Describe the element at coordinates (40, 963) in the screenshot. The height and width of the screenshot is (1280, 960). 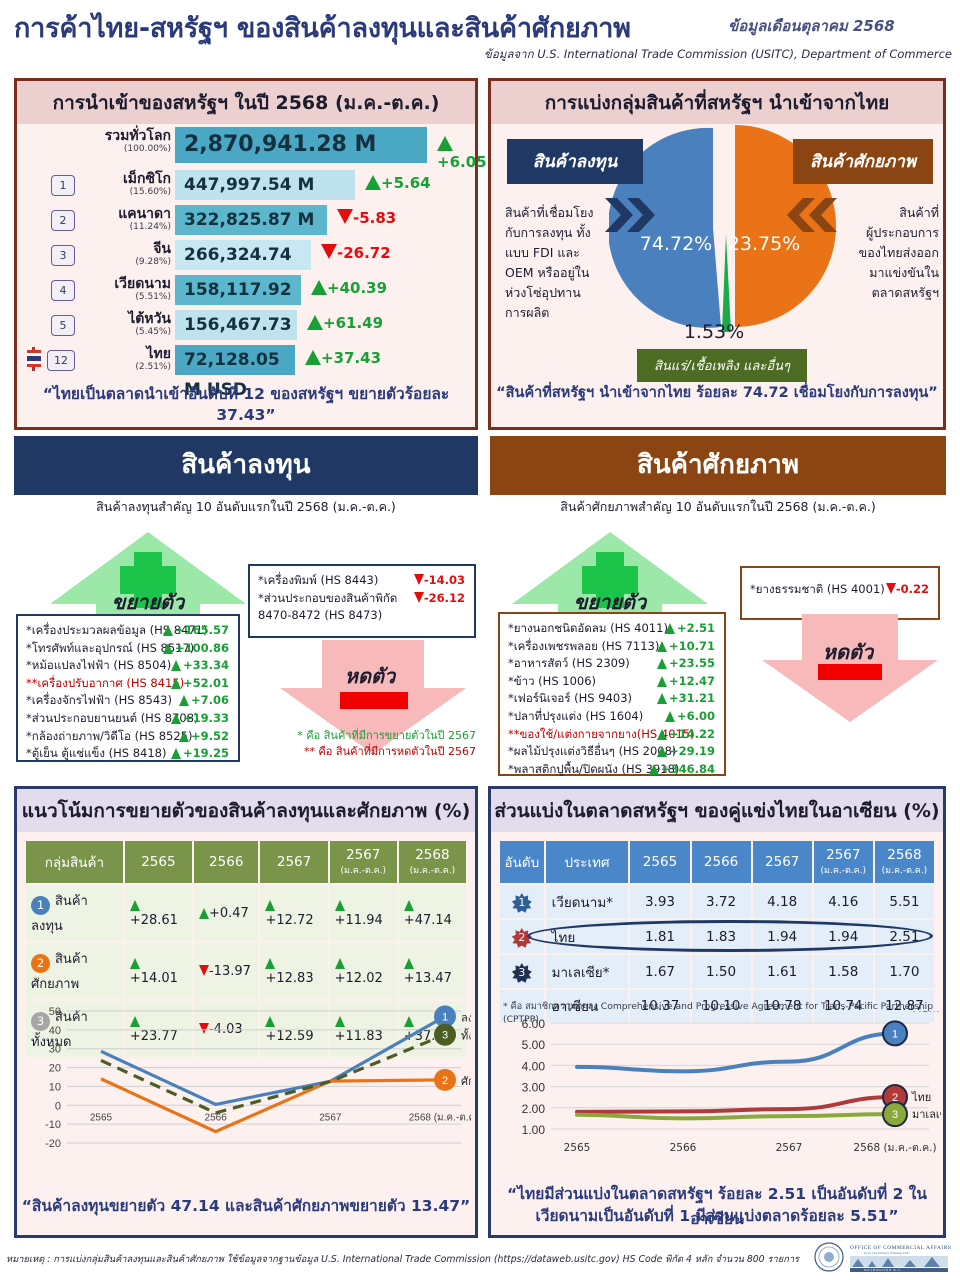
I see `rank-badge: 2` at that location.